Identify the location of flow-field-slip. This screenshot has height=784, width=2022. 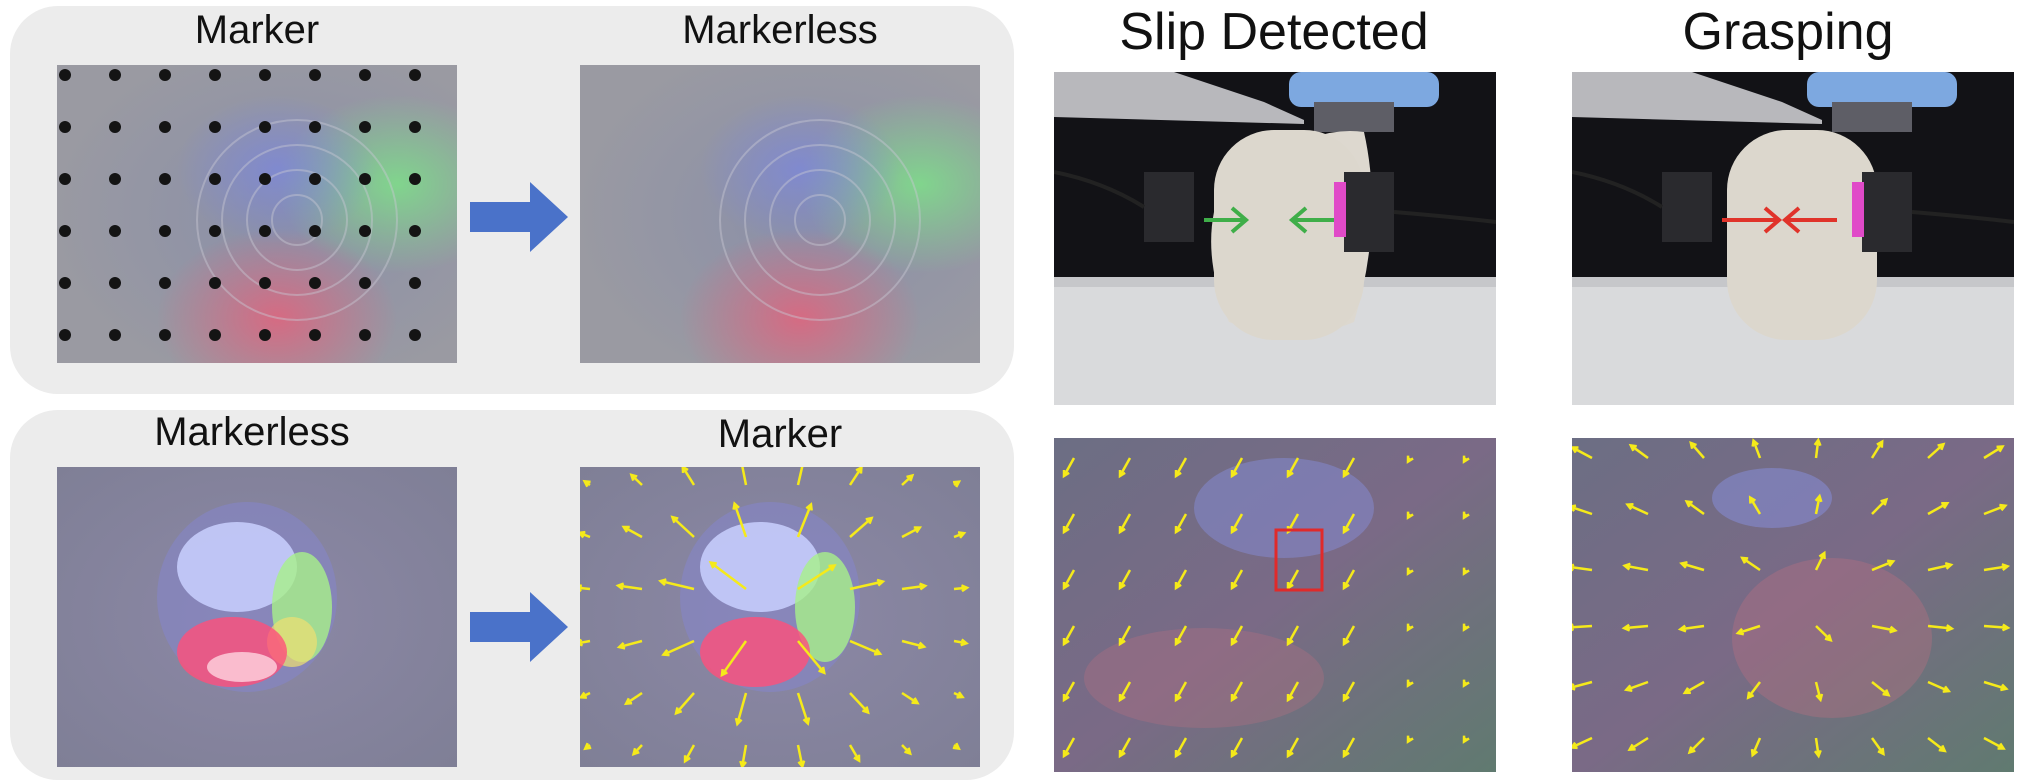
(1275, 605).